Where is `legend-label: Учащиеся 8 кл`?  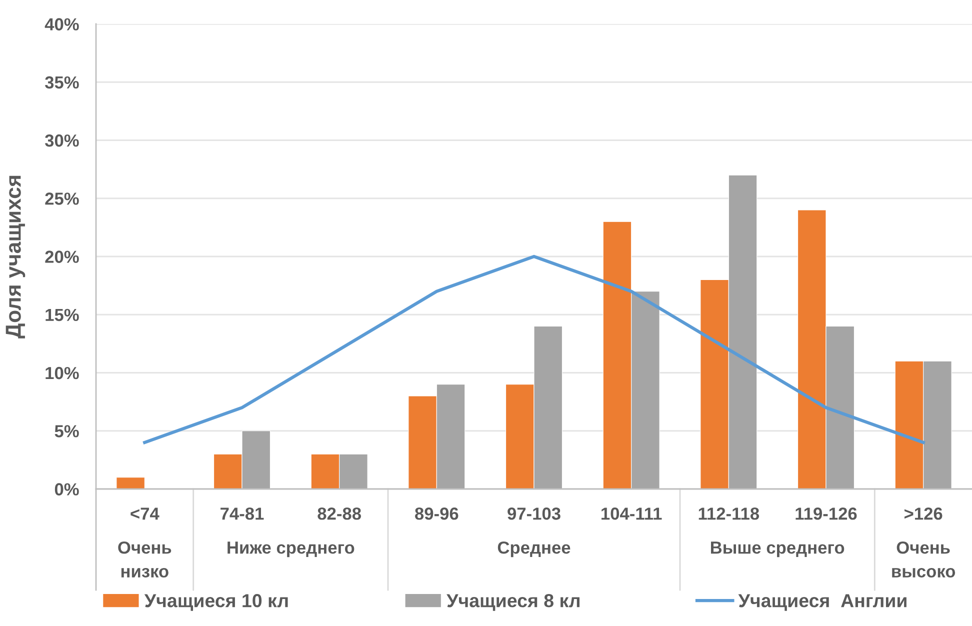
legend-label: Учащиеся 8 кл is located at coordinates (513, 602).